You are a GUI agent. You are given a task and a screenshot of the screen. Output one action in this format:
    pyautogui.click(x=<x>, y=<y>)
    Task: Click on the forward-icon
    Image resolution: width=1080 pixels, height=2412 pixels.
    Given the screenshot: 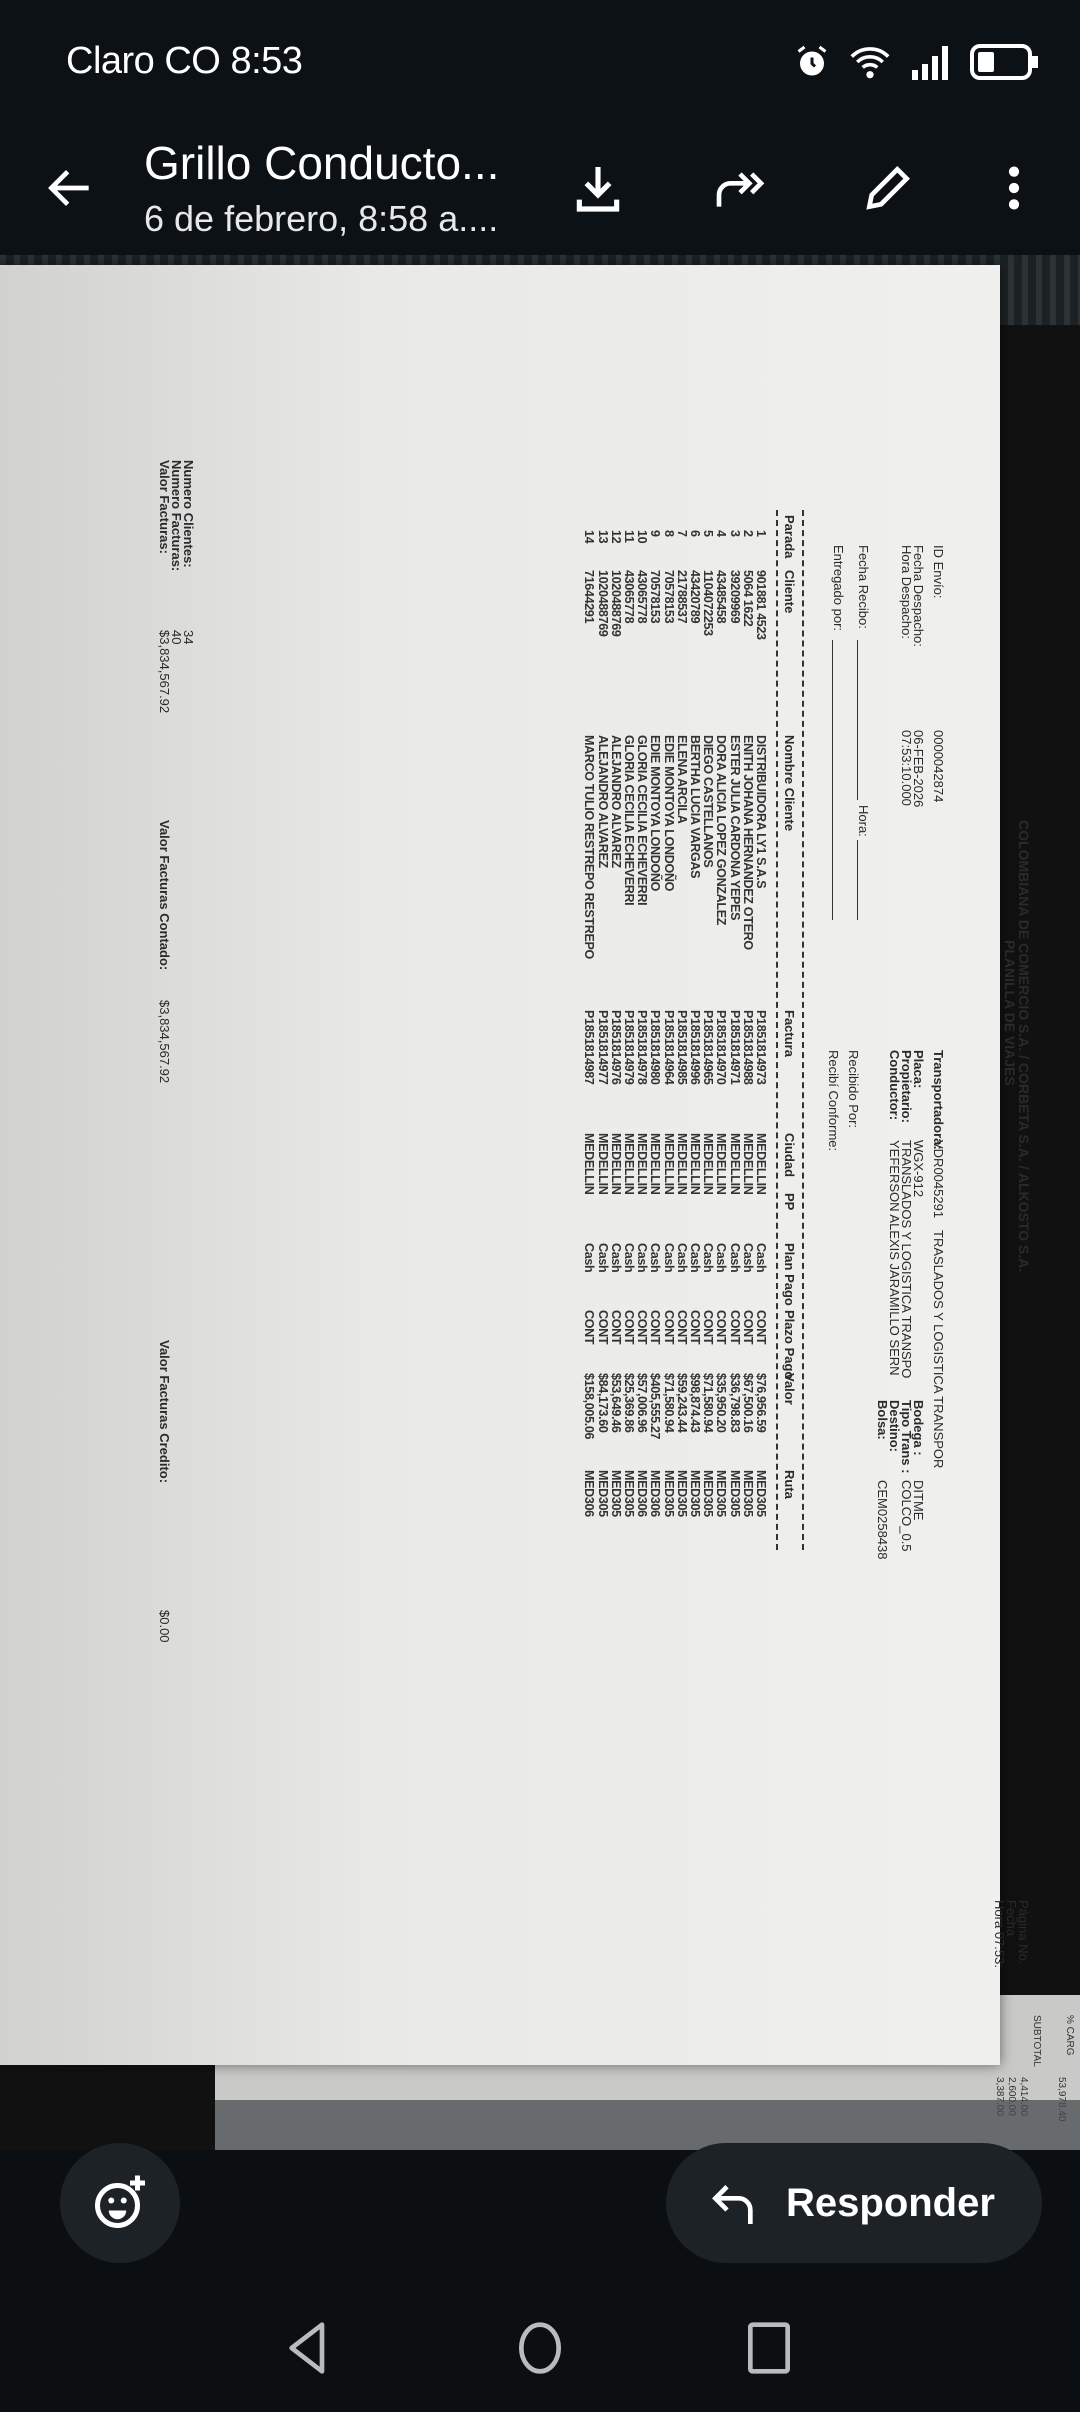 What is the action you would take?
    pyautogui.click(x=740, y=188)
    